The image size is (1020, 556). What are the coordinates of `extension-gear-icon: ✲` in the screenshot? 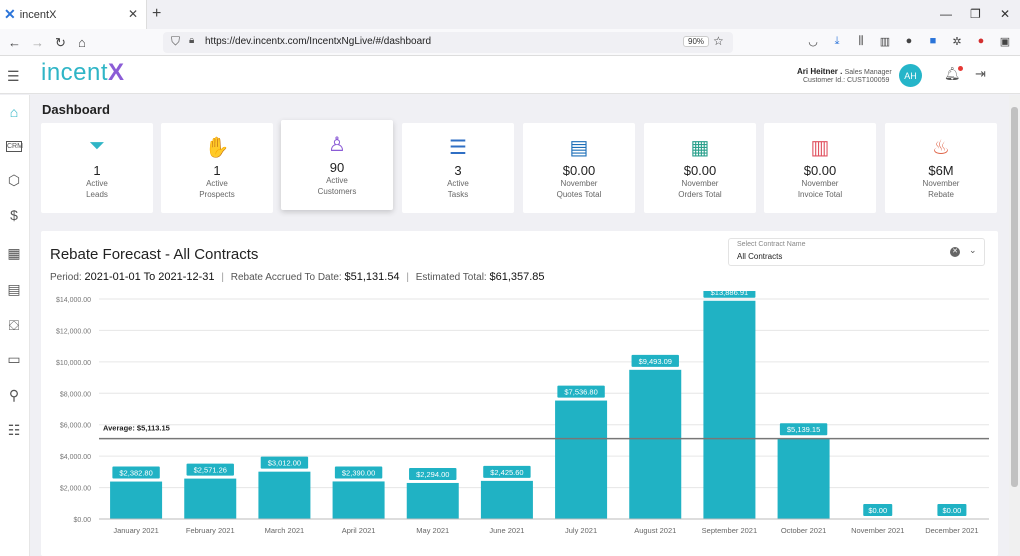 It's located at (957, 42).